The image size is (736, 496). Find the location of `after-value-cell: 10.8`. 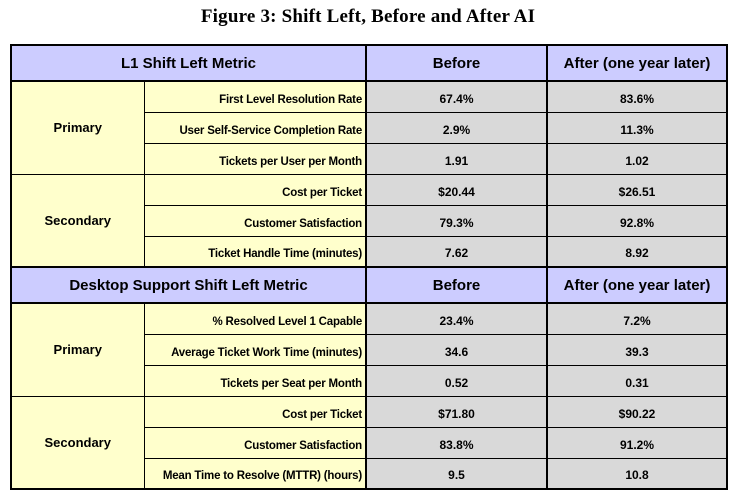

after-value-cell: 10.8 is located at coordinates (637, 473).